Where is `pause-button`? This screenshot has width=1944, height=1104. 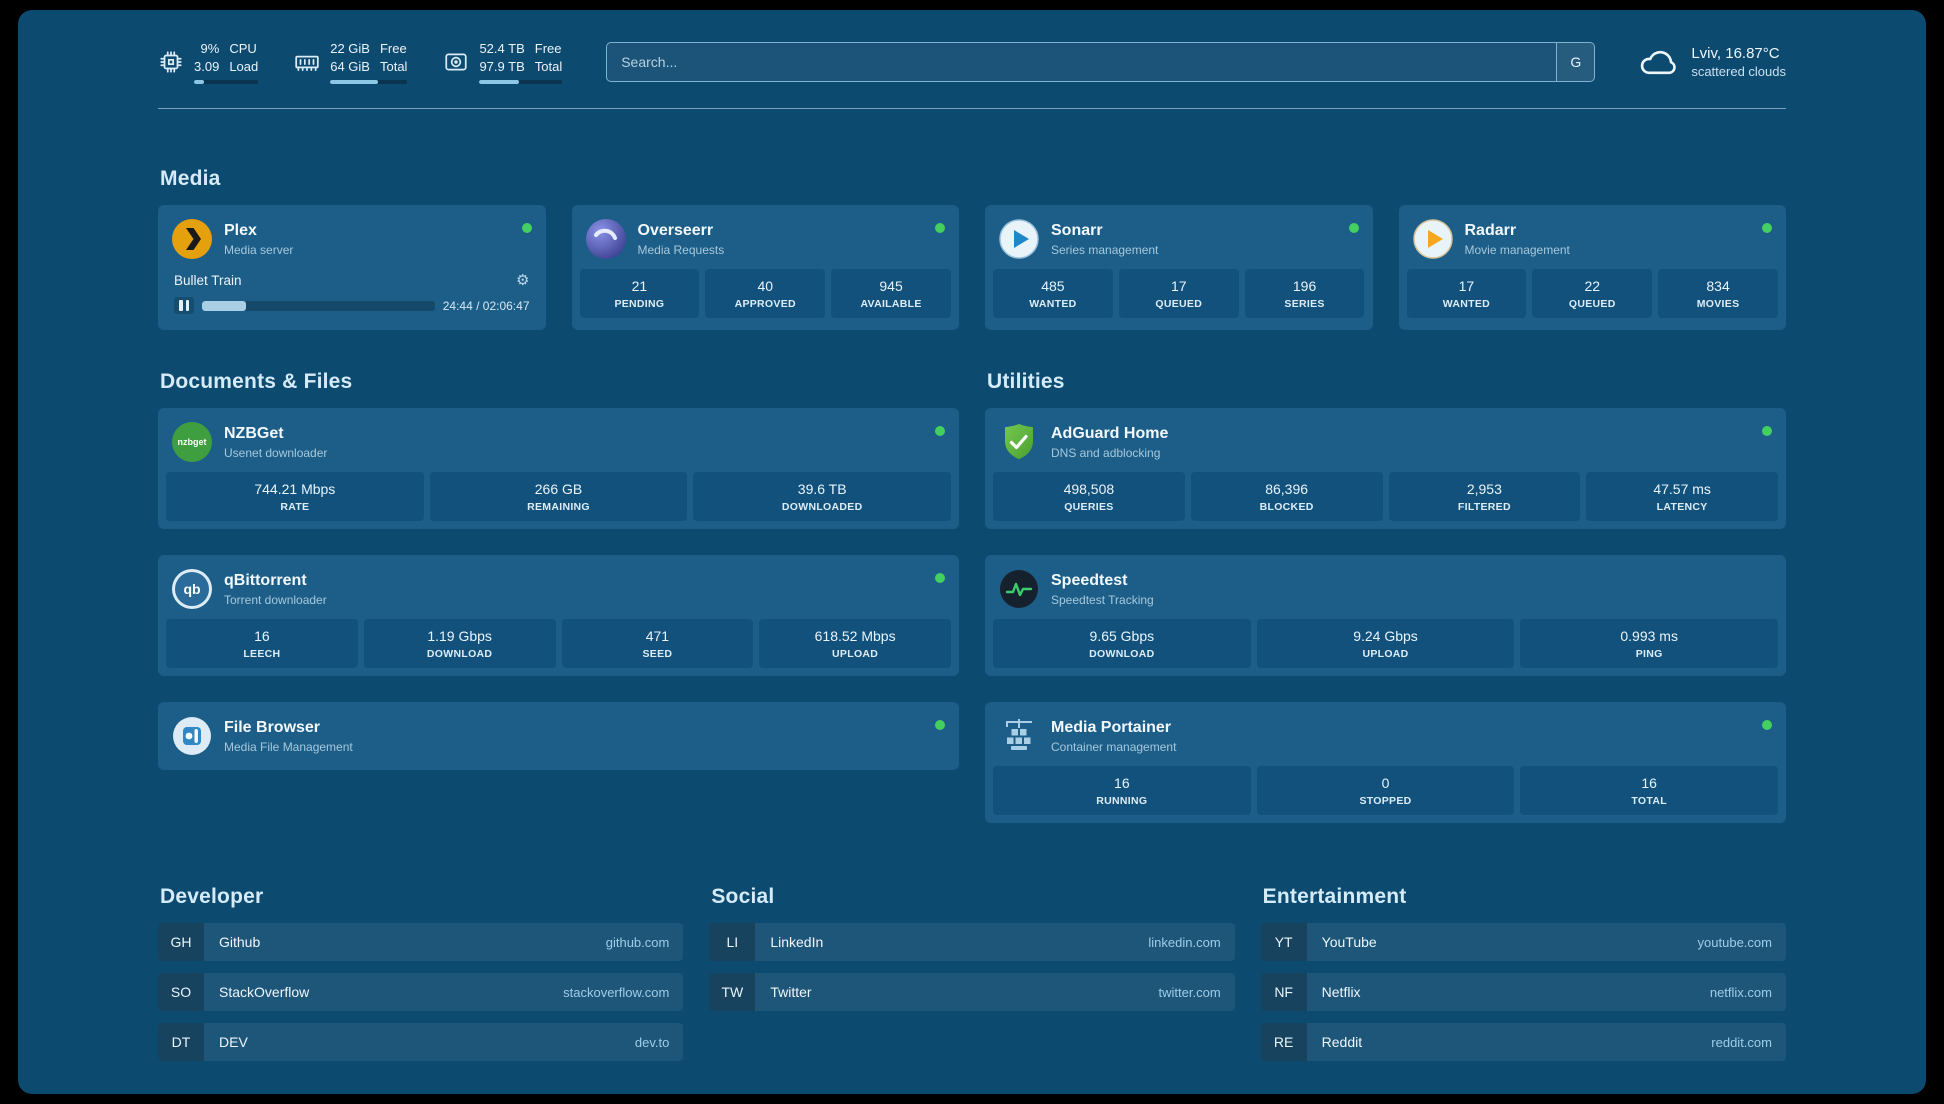 pause-button is located at coordinates (184, 306).